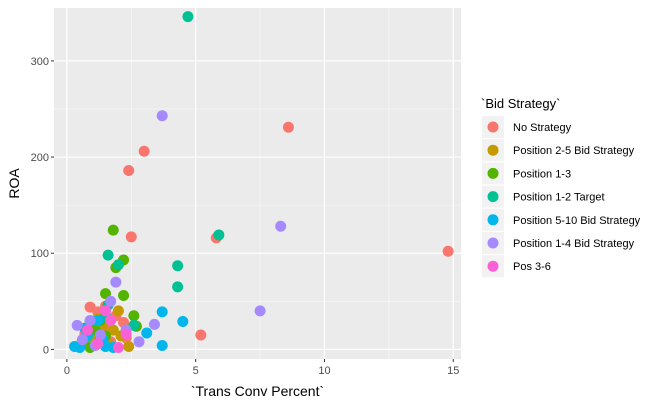 The height and width of the screenshot is (407, 669). What do you see at coordinates (40, 62) in the screenshot?
I see `y-tick-label: 300` at bounding box center [40, 62].